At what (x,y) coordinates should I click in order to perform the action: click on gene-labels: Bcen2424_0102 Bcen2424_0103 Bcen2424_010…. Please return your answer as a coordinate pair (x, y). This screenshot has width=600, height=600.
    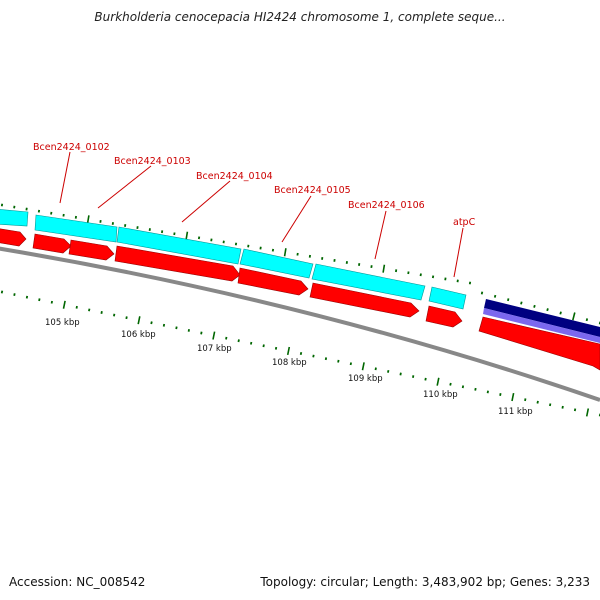
    Looking at the image, I should click on (254, 185).